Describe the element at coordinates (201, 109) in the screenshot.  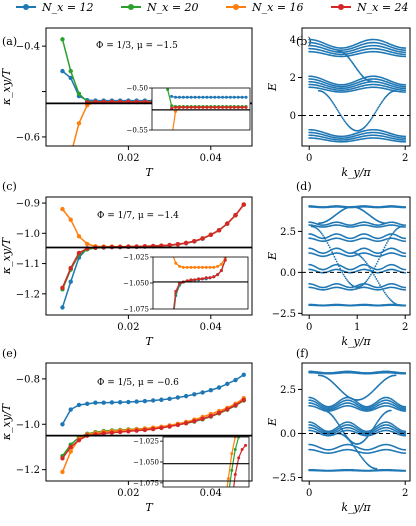
I see `inset-background` at that location.